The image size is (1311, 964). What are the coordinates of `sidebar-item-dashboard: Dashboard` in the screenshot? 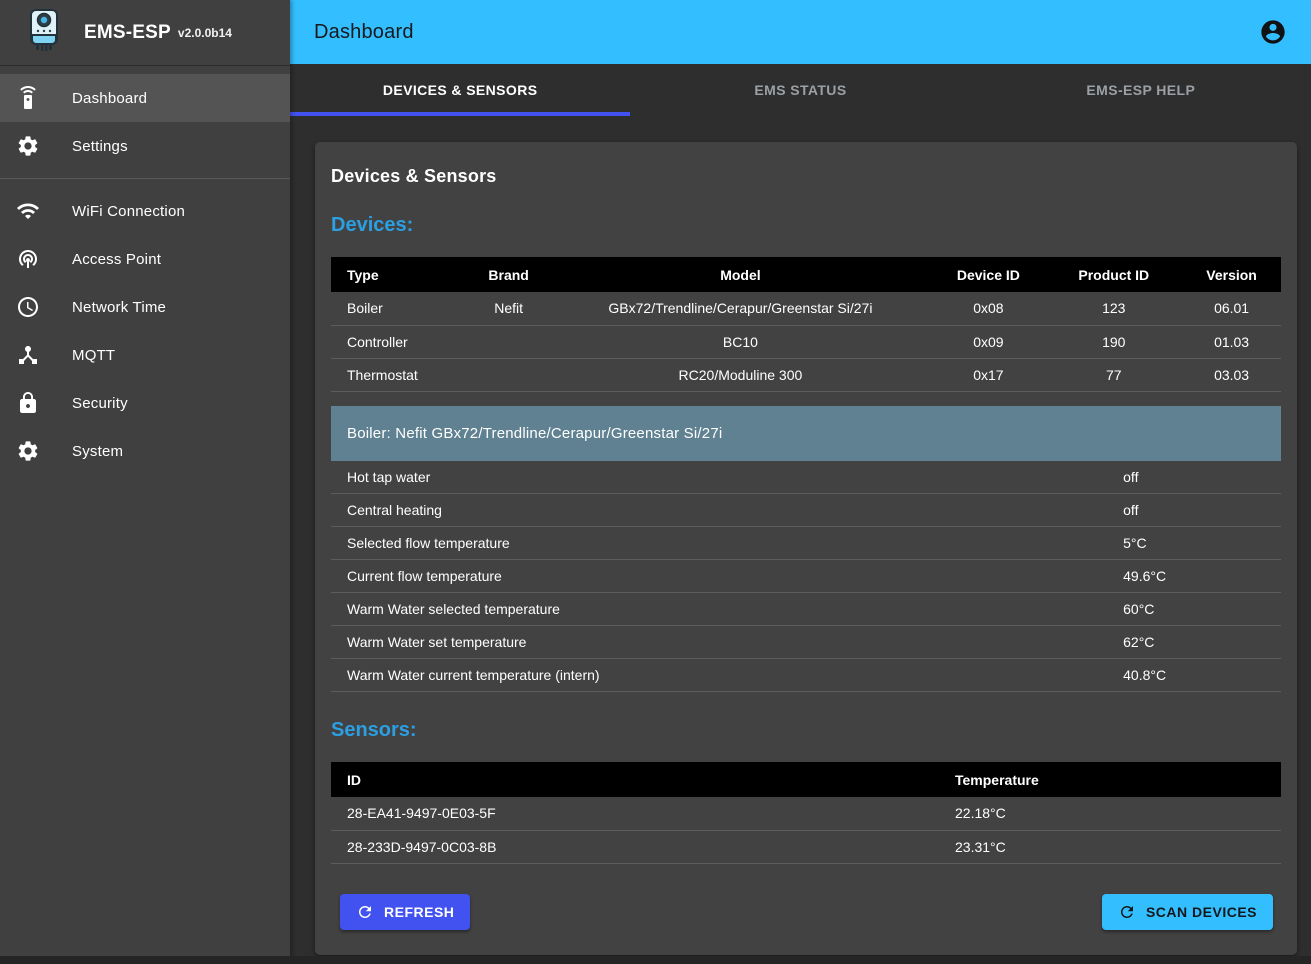 It's located at (145, 98).